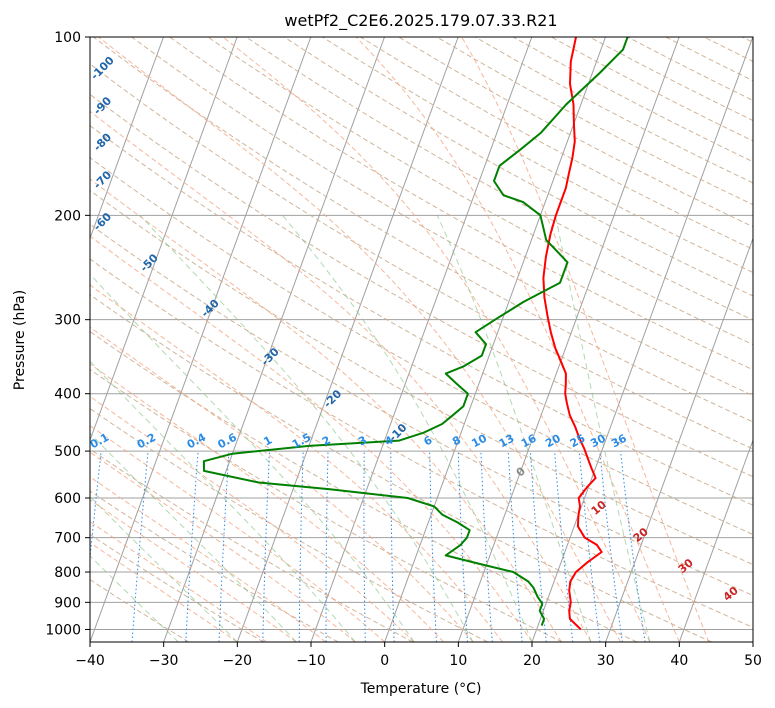 The height and width of the screenshot is (708, 775). Describe the element at coordinates (102, 68) in the screenshot. I see `dry-adiabat-label: -100` at that location.